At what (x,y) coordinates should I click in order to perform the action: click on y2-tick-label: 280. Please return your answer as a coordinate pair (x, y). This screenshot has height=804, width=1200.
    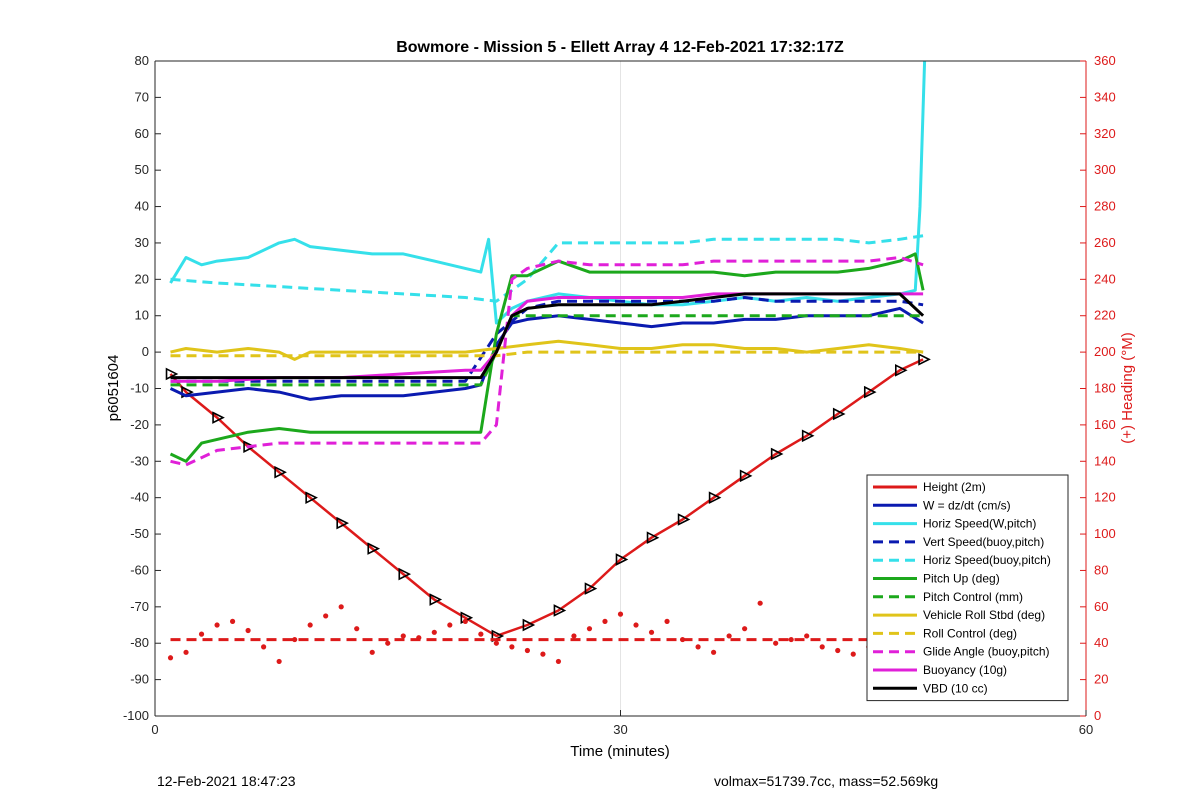
    Looking at the image, I should click on (1105, 206).